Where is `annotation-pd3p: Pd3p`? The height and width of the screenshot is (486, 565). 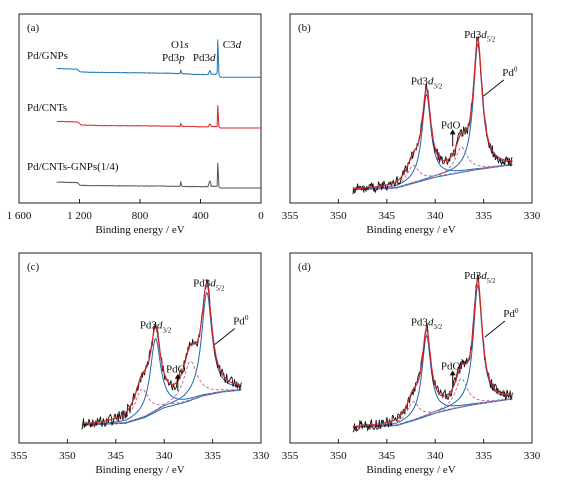
annotation-pd3p: Pd3p is located at coordinates (173, 58).